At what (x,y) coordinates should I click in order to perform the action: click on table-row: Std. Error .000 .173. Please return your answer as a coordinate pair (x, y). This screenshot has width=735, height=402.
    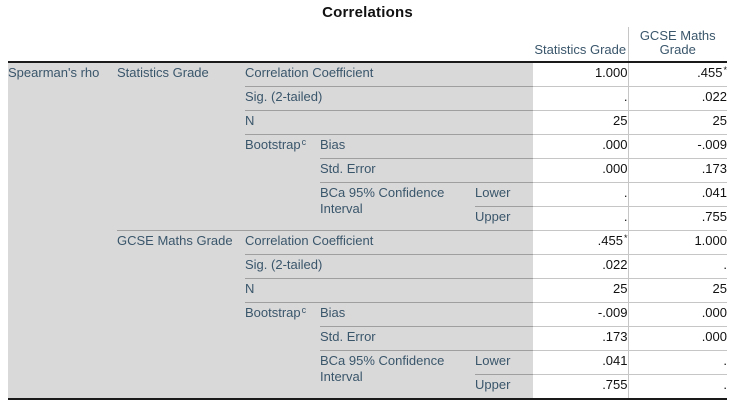
    Looking at the image, I should click on (367, 170).